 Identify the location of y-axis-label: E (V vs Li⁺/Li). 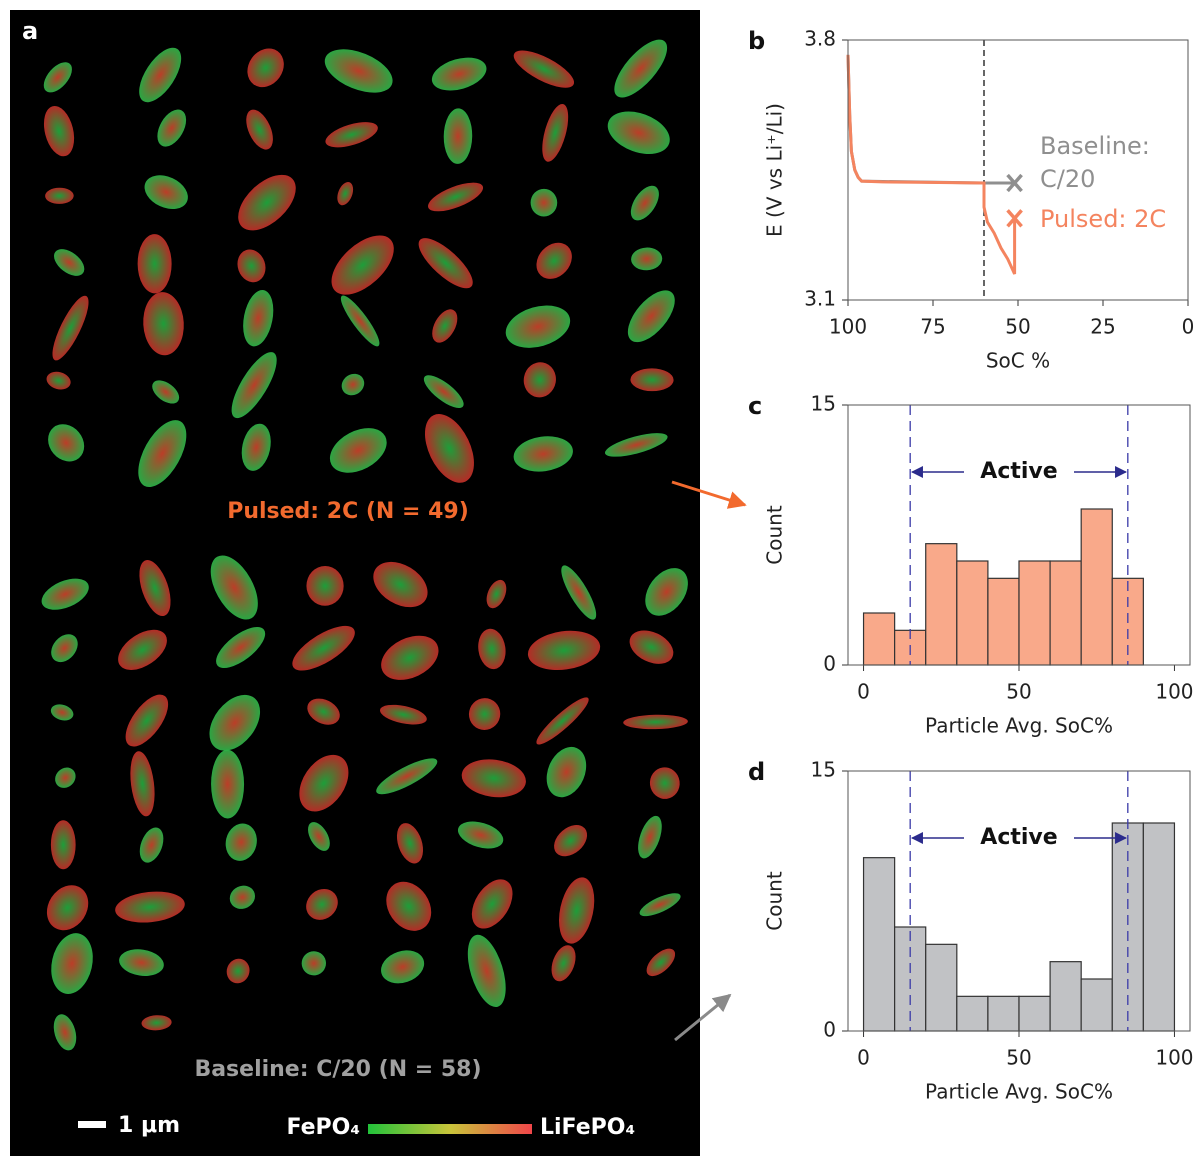
(775, 170).